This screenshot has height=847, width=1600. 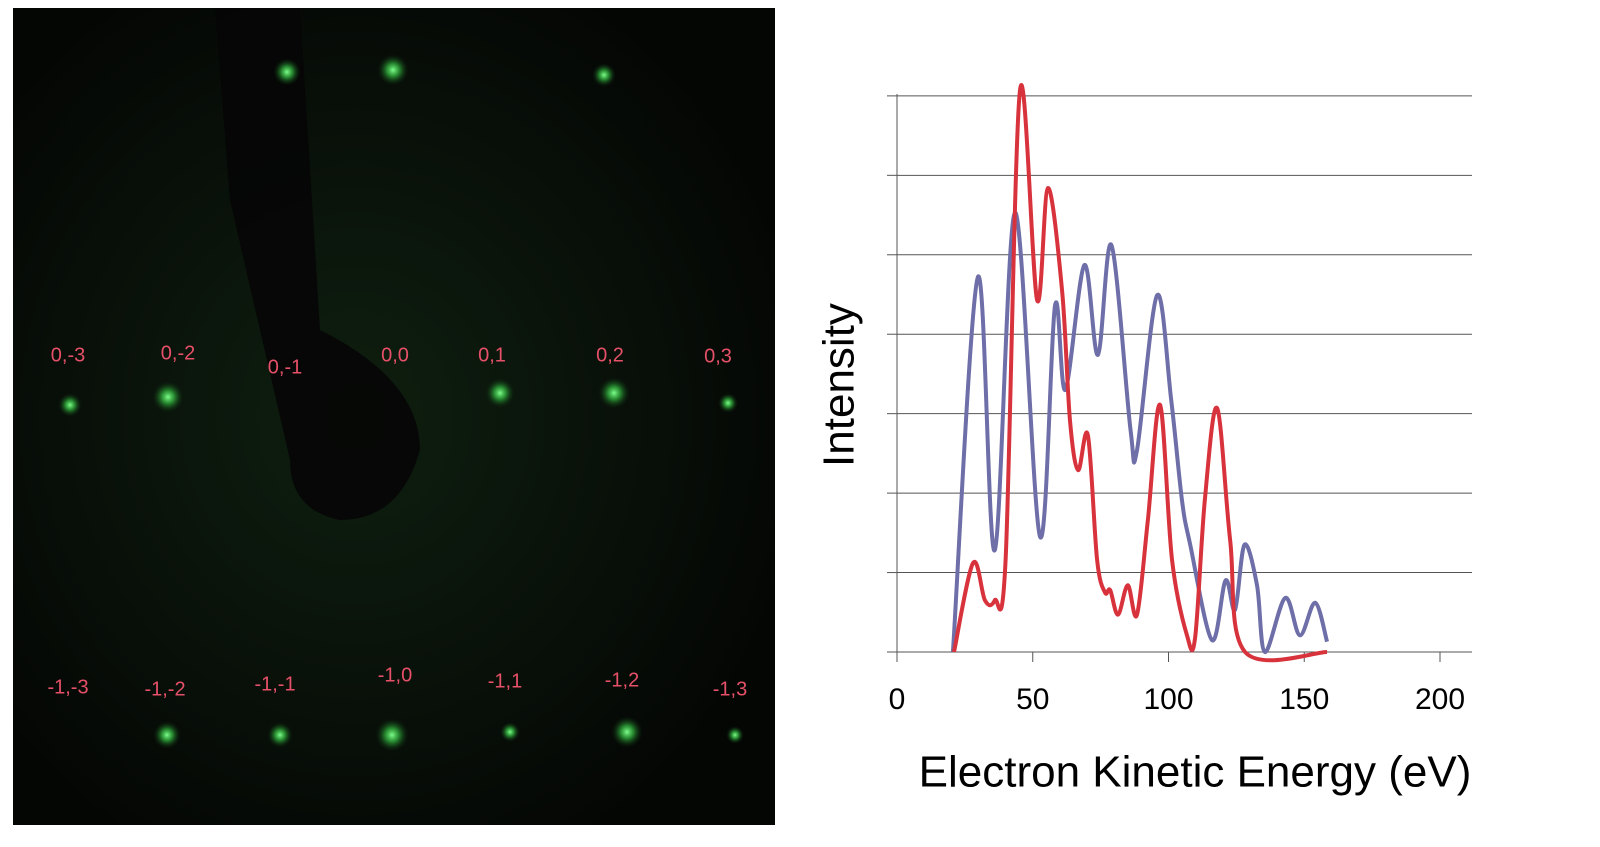 I want to click on spot-label: -1,-3, so click(x=67, y=687).